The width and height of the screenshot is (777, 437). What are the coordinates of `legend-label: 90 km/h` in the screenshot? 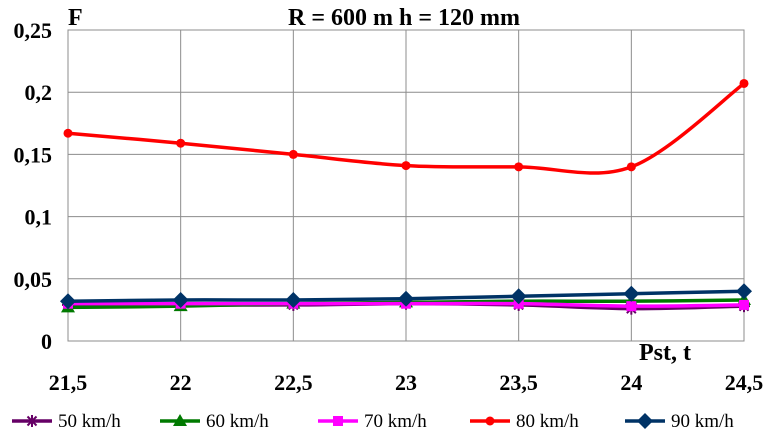 It's located at (702, 421).